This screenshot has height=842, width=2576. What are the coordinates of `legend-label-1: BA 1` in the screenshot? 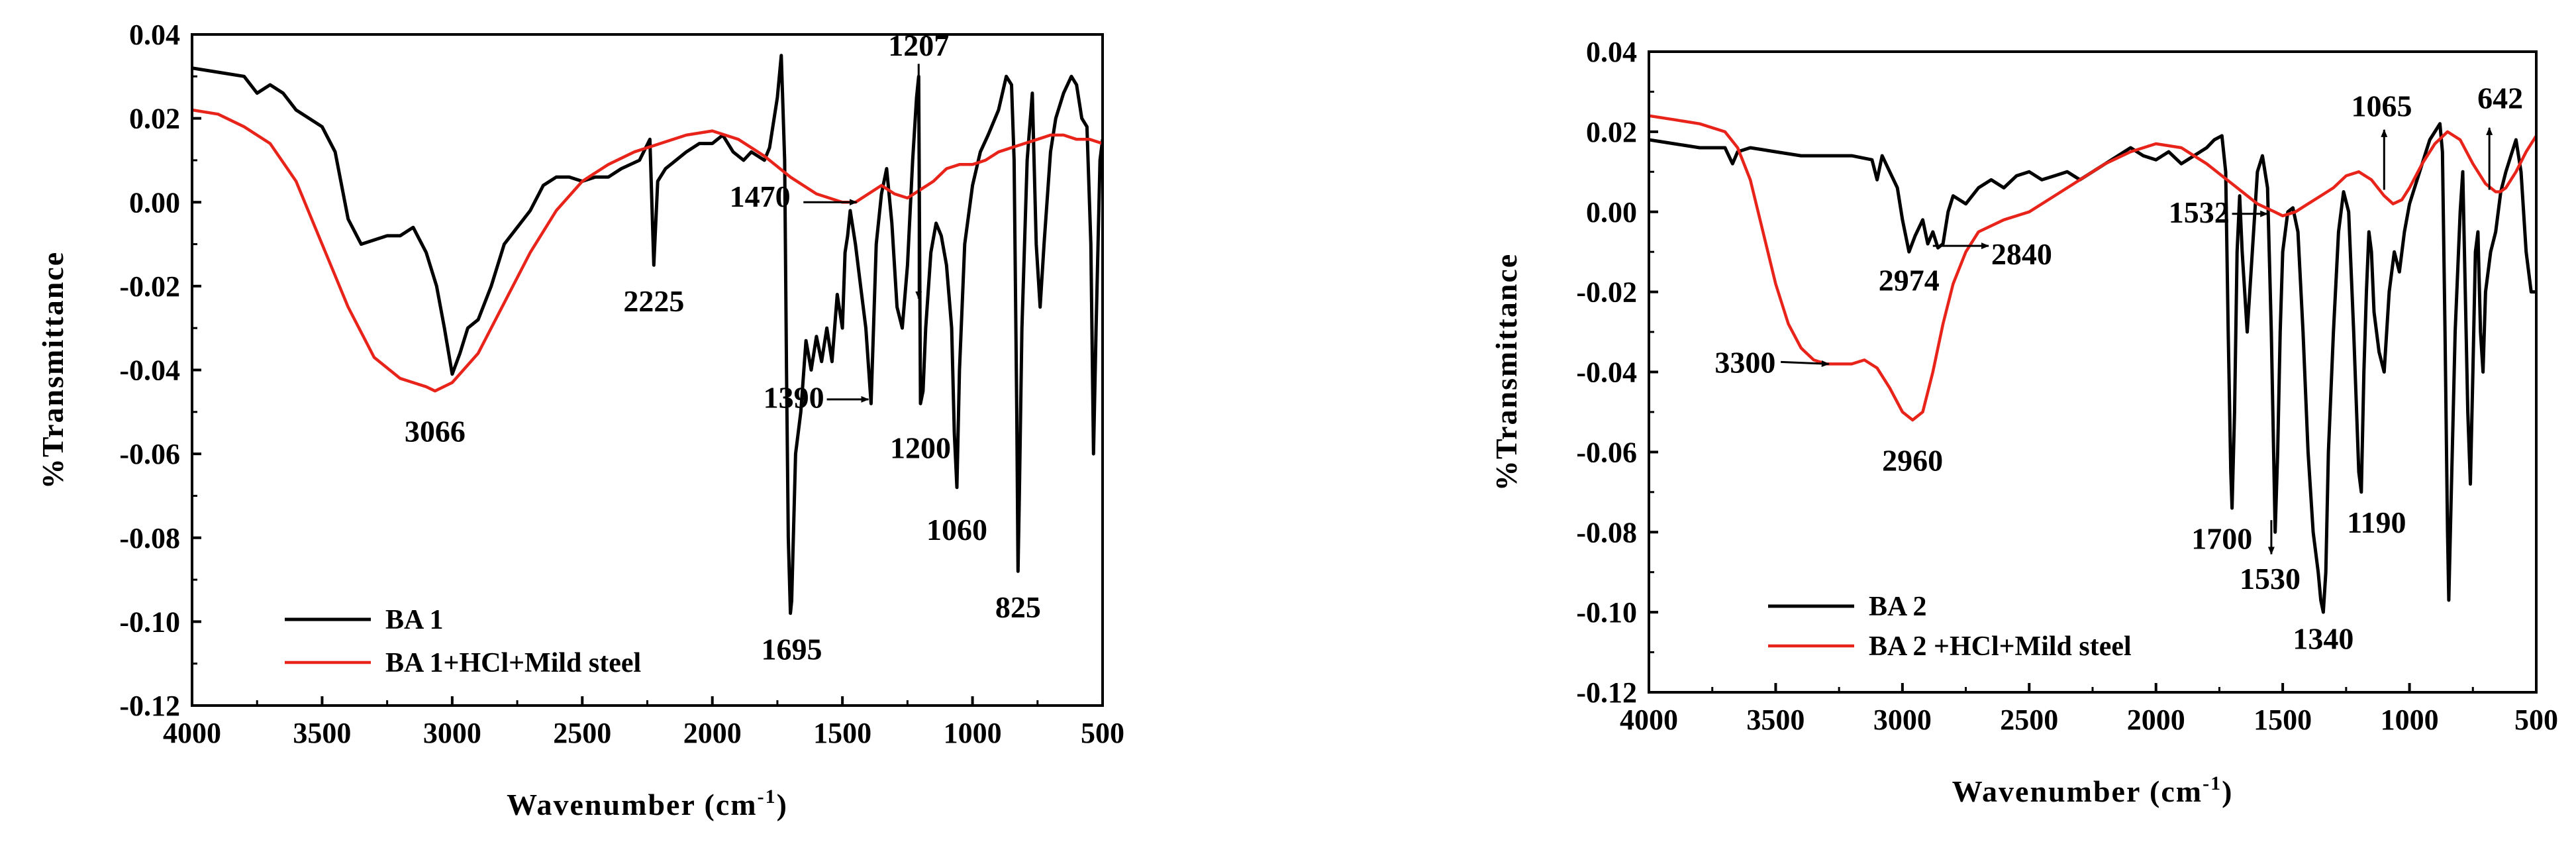 It's located at (414, 620).